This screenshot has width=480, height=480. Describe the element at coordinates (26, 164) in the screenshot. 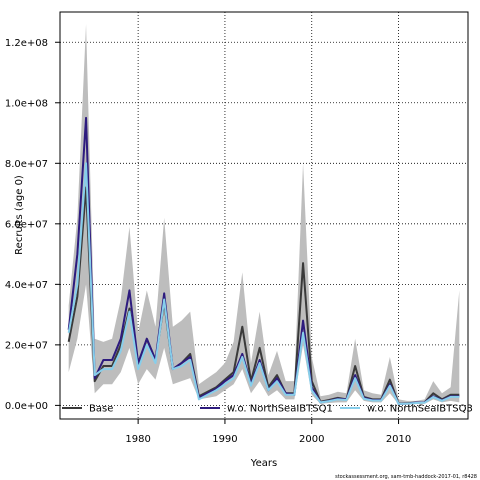

I see `y-tick-label: 8.0e+07` at that location.